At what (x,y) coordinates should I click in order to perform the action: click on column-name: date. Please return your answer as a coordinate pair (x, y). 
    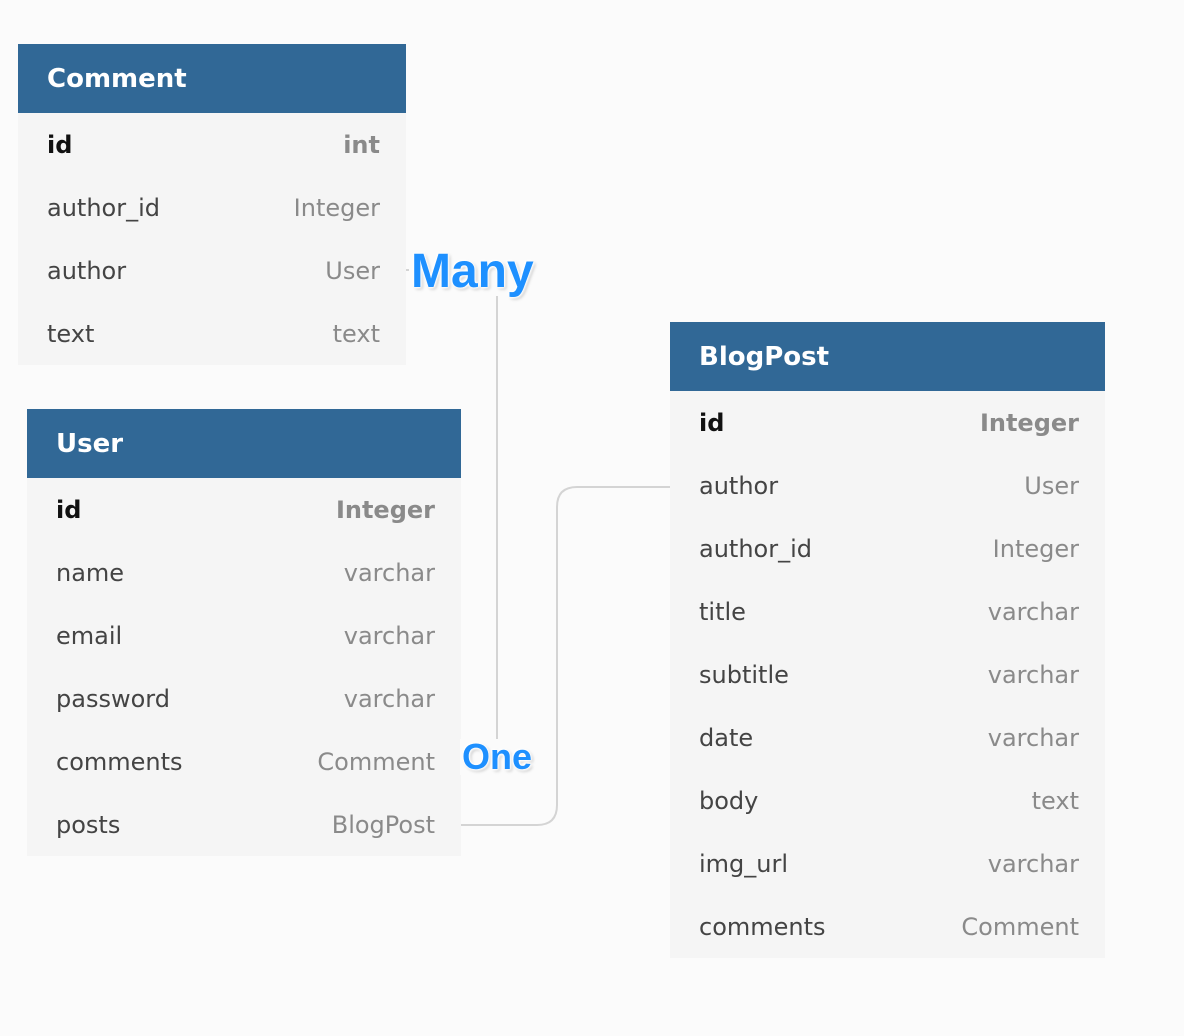
    Looking at the image, I should click on (726, 737).